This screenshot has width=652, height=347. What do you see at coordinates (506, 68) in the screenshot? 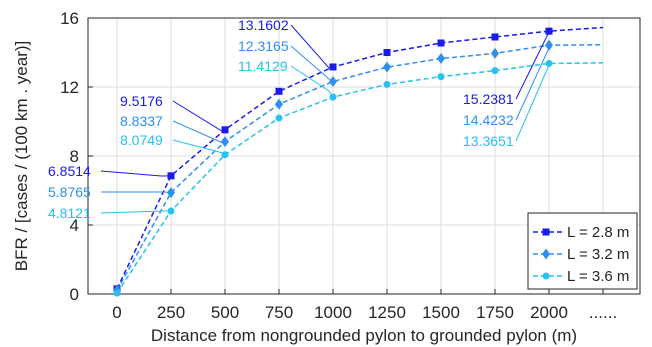
I see `annotation: 15.2381` at bounding box center [506, 68].